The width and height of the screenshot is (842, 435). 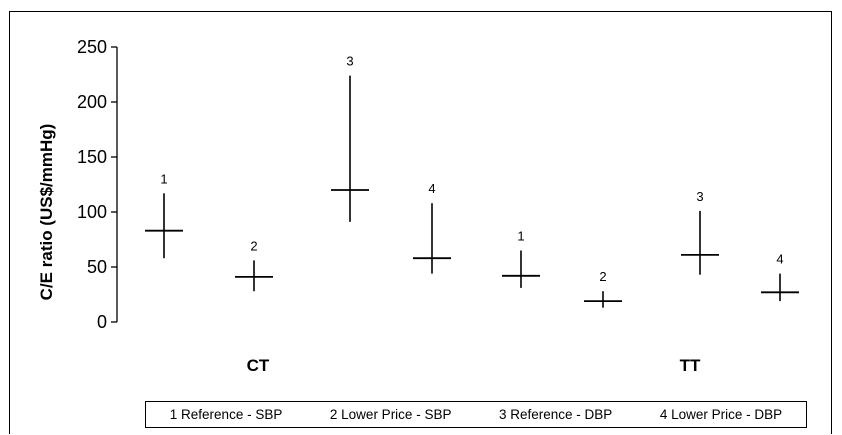 What do you see at coordinates (556, 414) in the screenshot?
I see `legend-item-3: 3 Reference - DBP` at bounding box center [556, 414].